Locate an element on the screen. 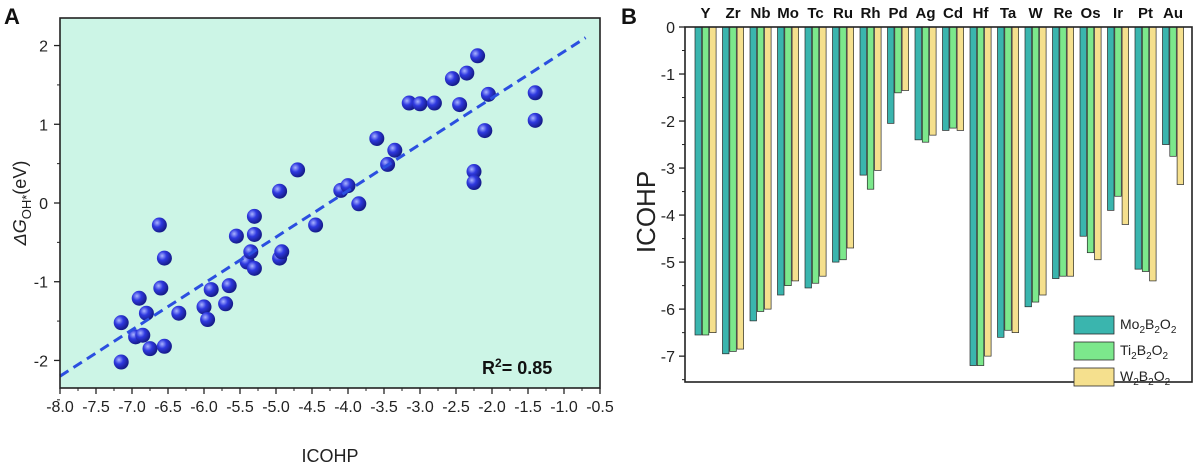 Image resolution: width=1200 pixels, height=471 pixels. bar-ti-y is located at coordinates (705, 181).